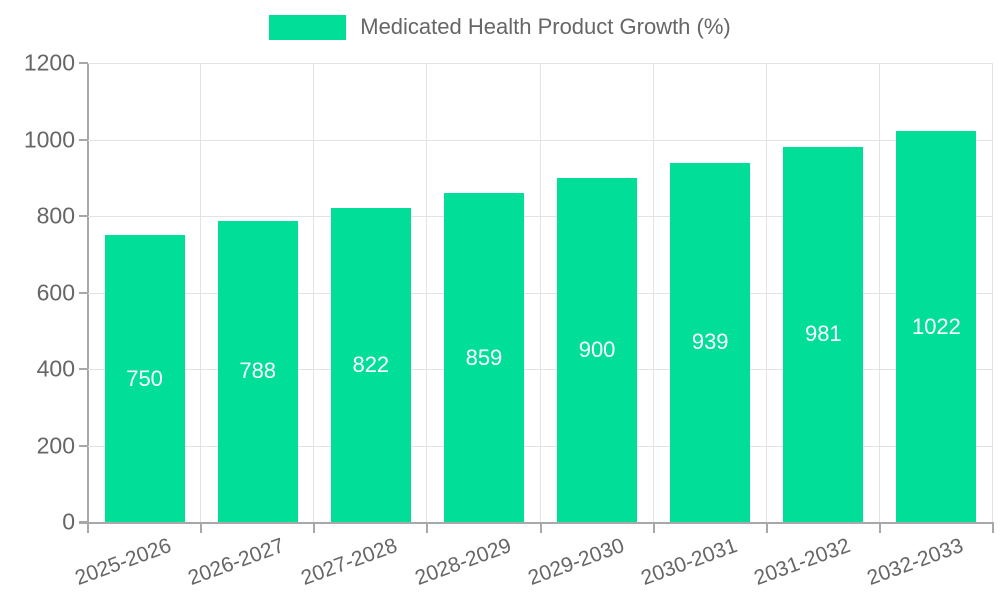 The width and height of the screenshot is (1000, 600). I want to click on chart-legend: Medicated Health Product Growth (%), so click(500, 27).